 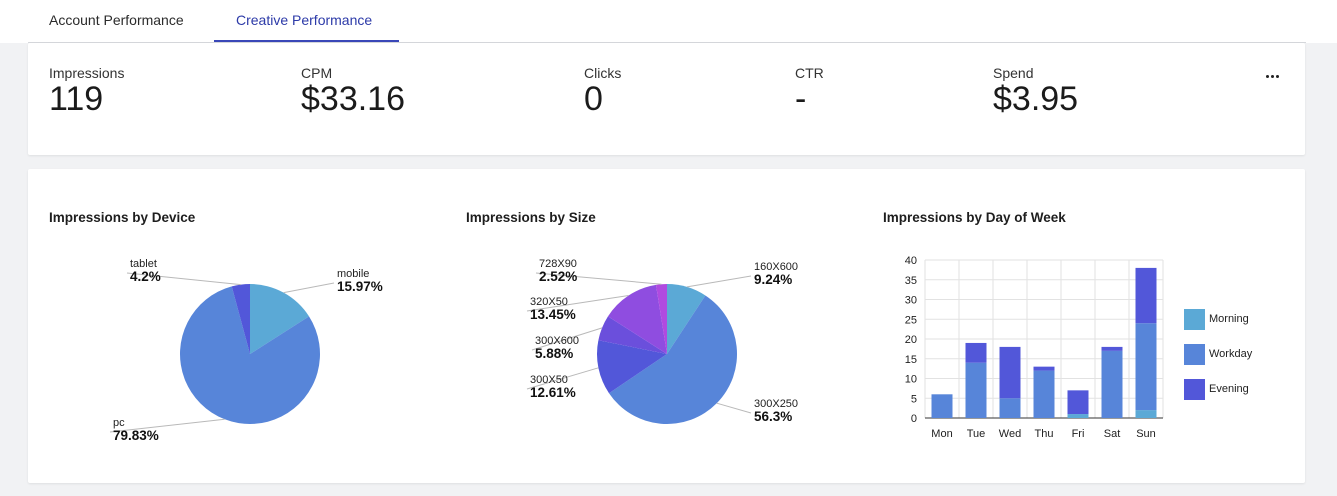 I want to click on pie-slice-percent: 4.2%, so click(x=145, y=276).